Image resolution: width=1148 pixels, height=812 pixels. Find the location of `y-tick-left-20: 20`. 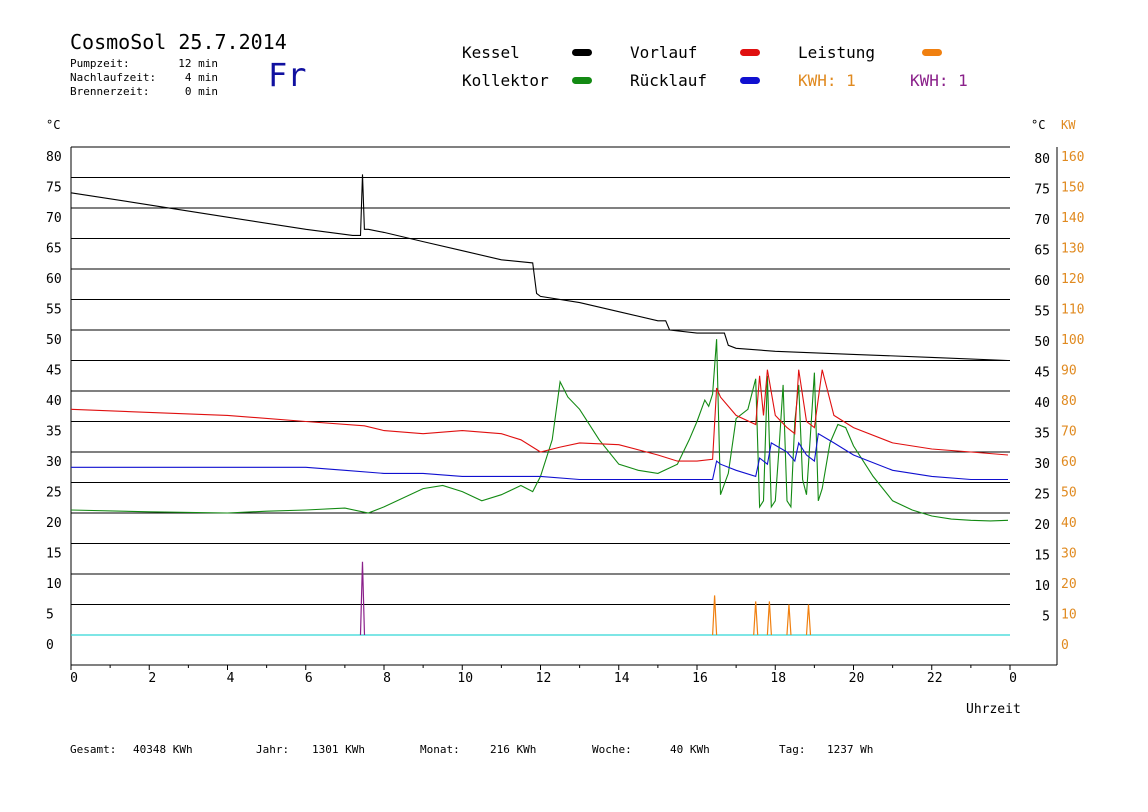

y-tick-left-20: 20 is located at coordinates (54, 523).